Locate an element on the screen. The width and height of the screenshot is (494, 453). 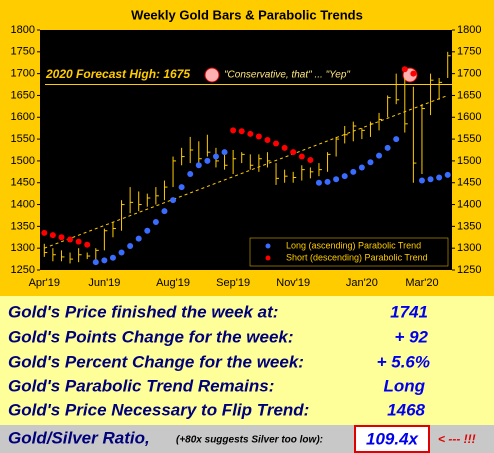
x-tick-label: Aug'19 is located at coordinates (173, 283).